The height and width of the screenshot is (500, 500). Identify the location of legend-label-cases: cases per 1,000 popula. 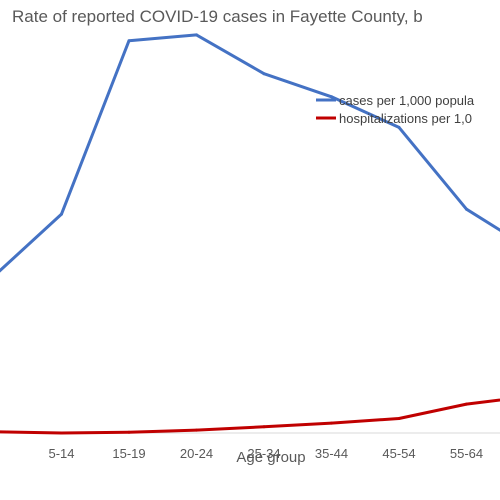
(407, 100).